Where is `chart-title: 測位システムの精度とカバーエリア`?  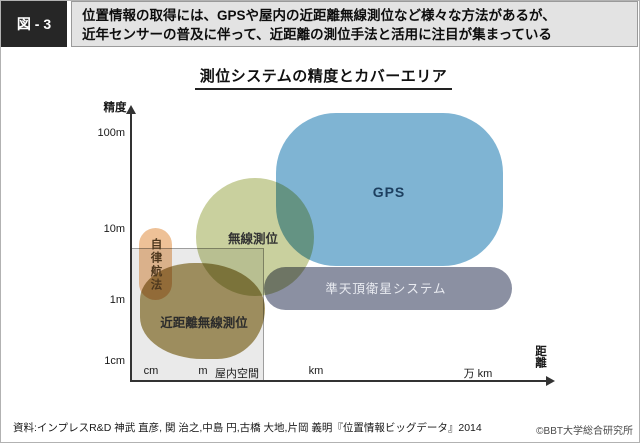 chart-title: 測位システムの精度とカバーエリア is located at coordinates (323, 77).